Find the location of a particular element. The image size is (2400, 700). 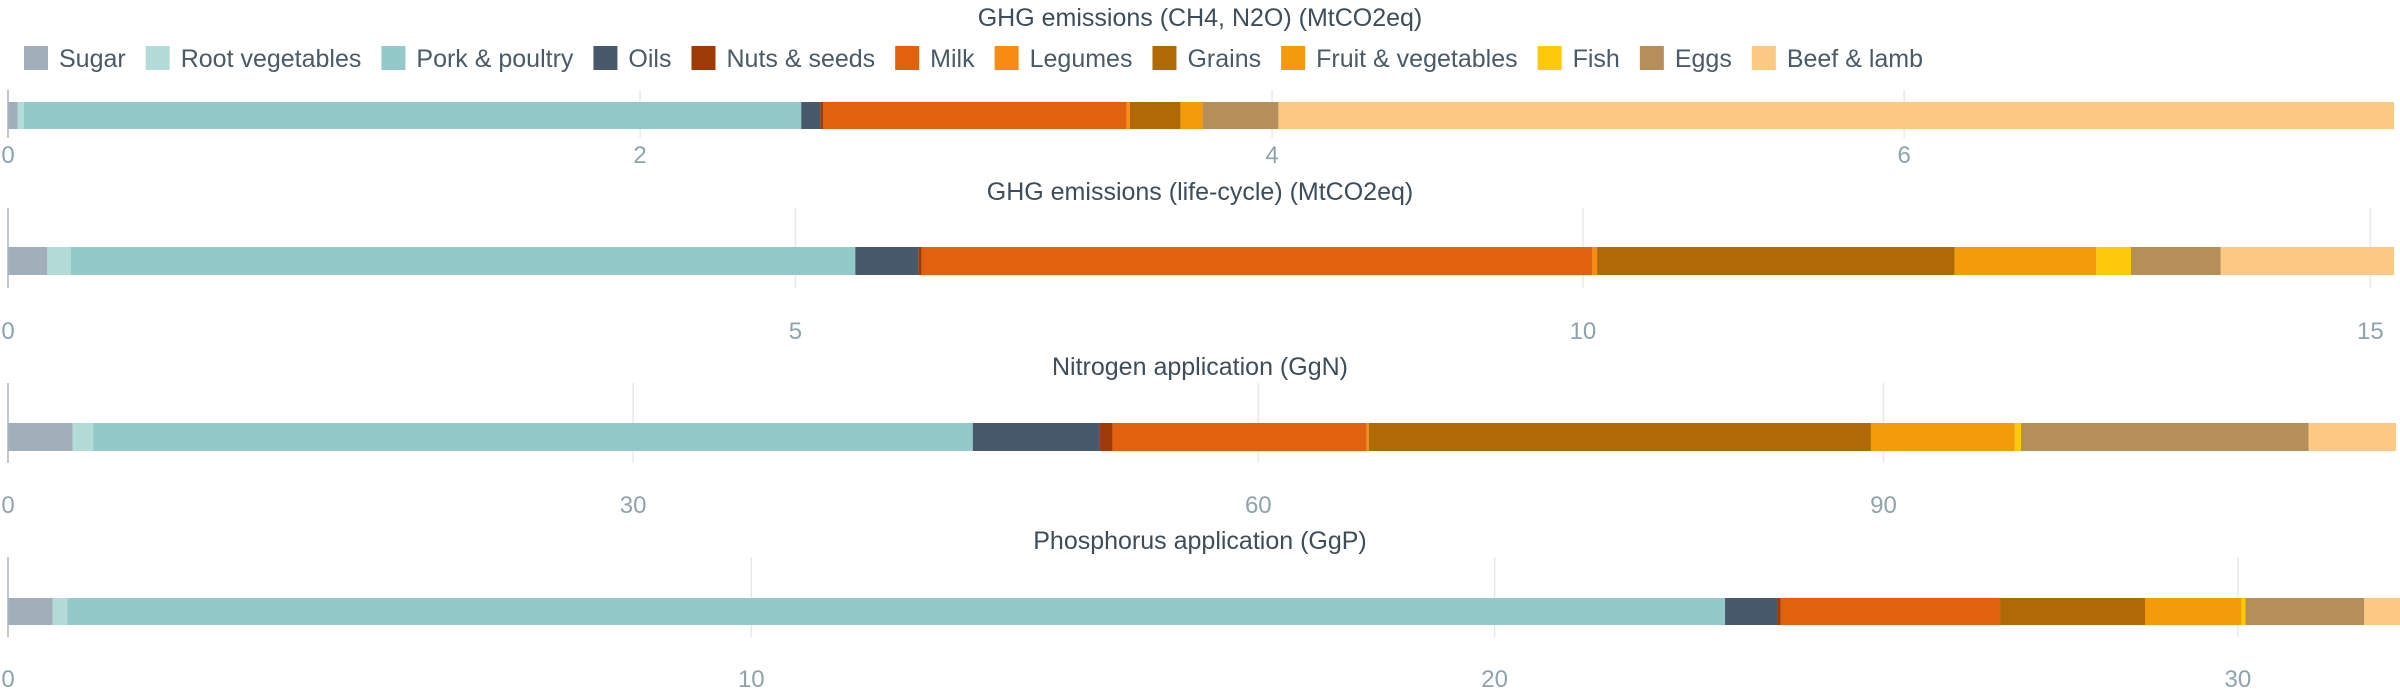

legend-item-nuts-and-seeds: Nuts & seeds is located at coordinates (783, 59).